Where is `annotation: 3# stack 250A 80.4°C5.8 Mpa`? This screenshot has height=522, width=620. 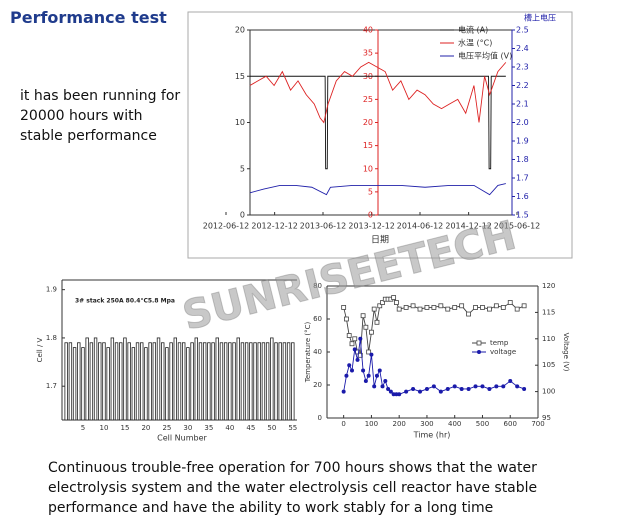
annotation: 3# stack 250A 80.4°C5.8 Mpa is located at coordinates (125, 301).